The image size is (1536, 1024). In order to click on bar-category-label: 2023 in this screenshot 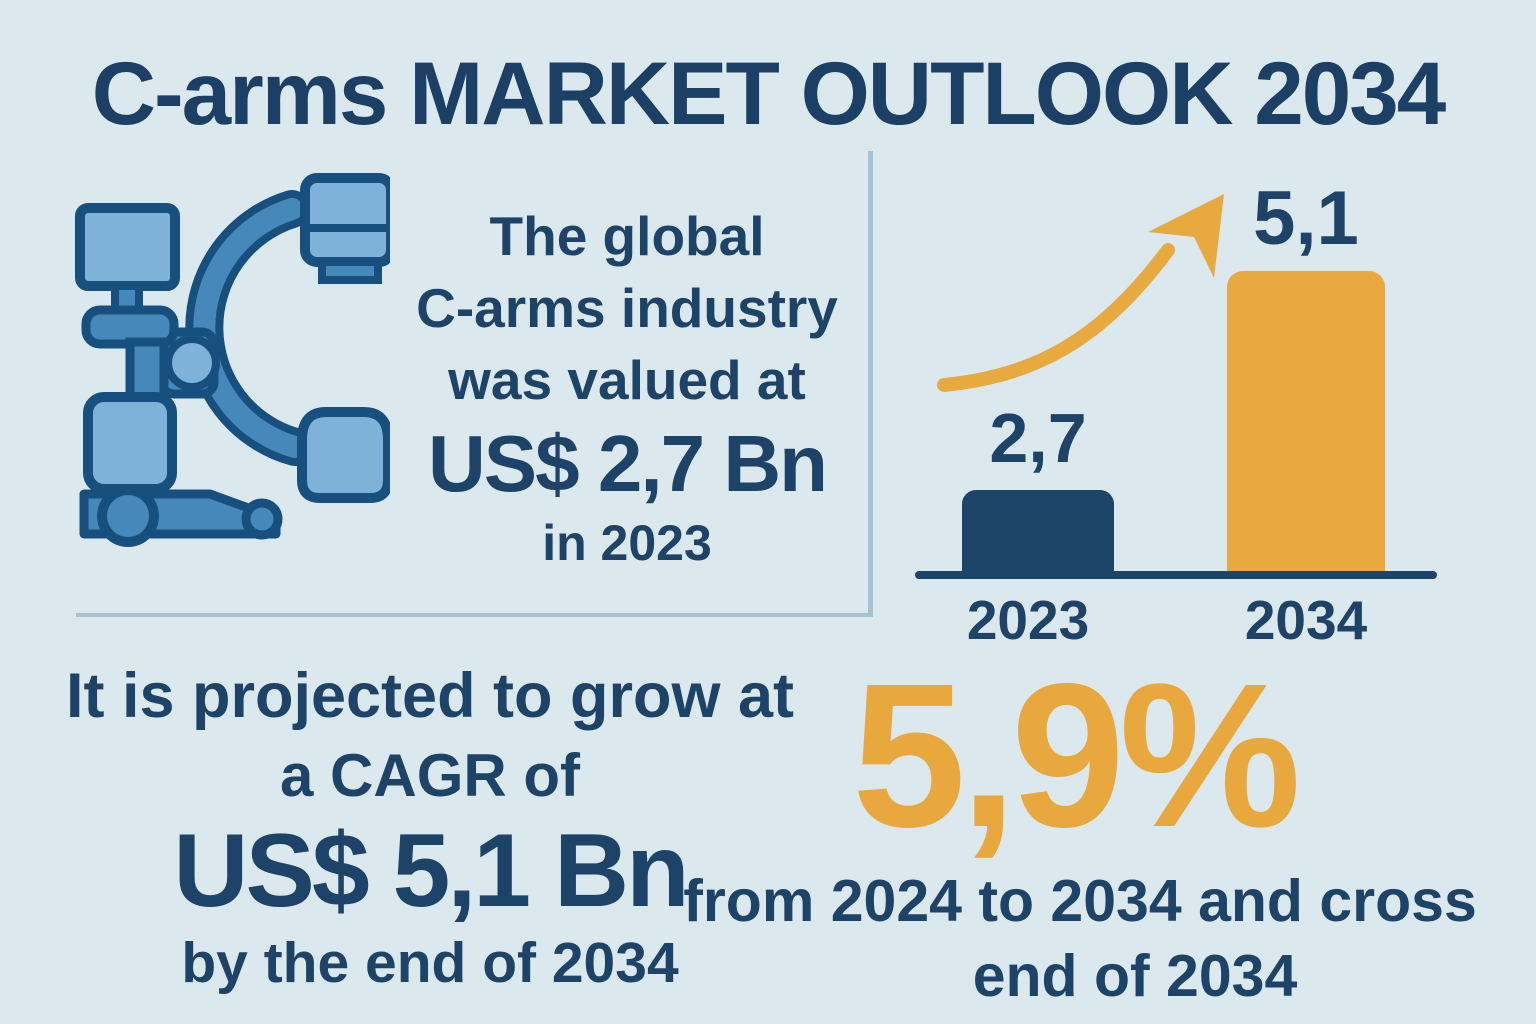, I will do `click(1028, 620)`.